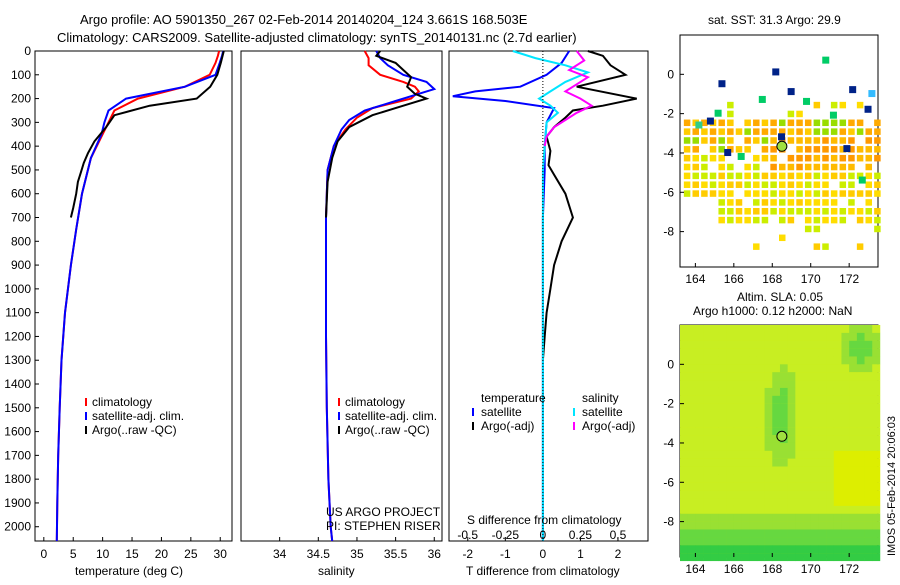 The height and width of the screenshot is (585, 900). What do you see at coordinates (377, 134) in the screenshot?
I see `argo-line` at bounding box center [377, 134].